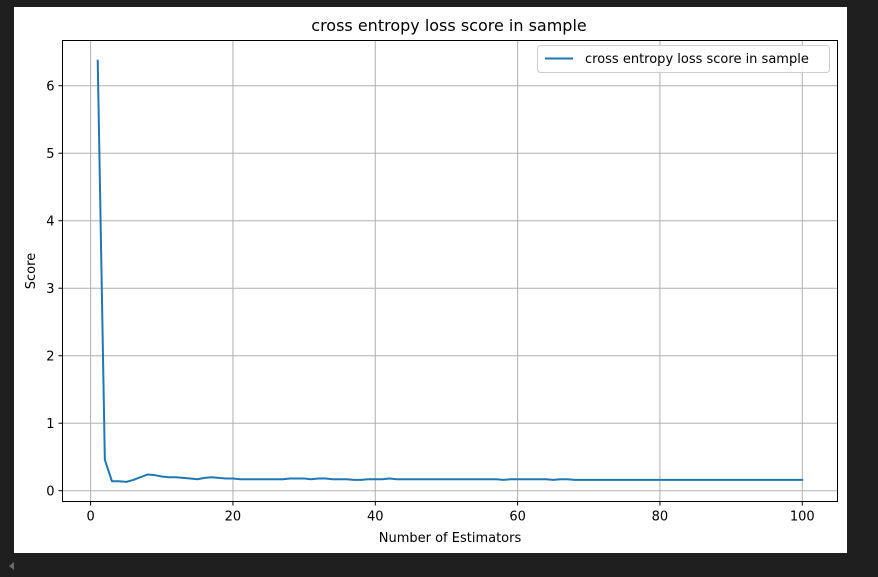 The image size is (878, 577). I want to click on y-tick-label: 4, so click(50, 222).